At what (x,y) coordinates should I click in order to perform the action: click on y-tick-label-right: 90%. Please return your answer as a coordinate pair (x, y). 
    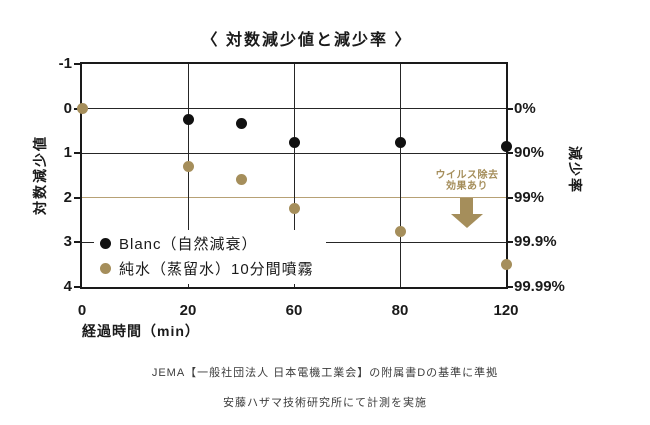
    Looking at the image, I should click on (529, 153).